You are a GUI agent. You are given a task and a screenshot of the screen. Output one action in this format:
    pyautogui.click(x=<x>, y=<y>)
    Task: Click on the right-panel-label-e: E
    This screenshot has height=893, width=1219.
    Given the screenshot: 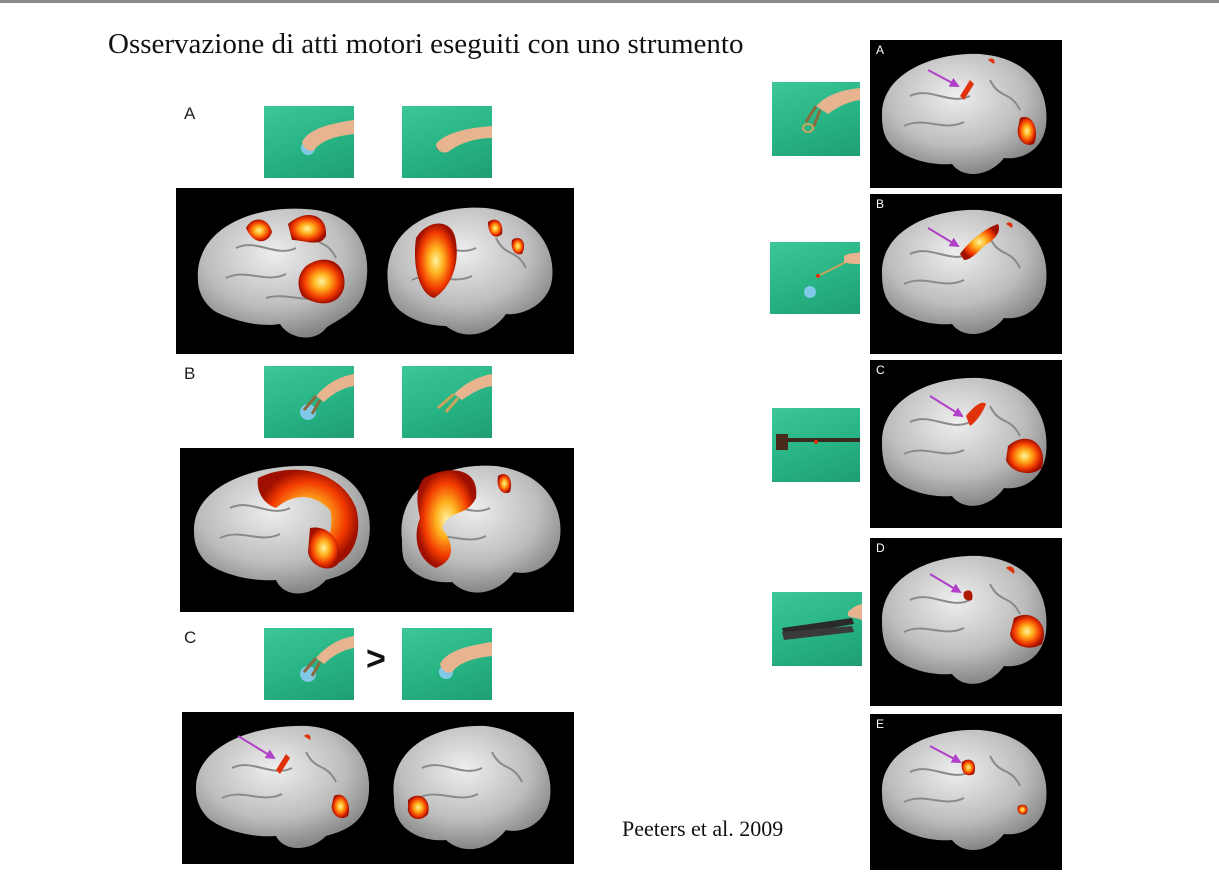 What is the action you would take?
    pyautogui.click(x=880, y=724)
    